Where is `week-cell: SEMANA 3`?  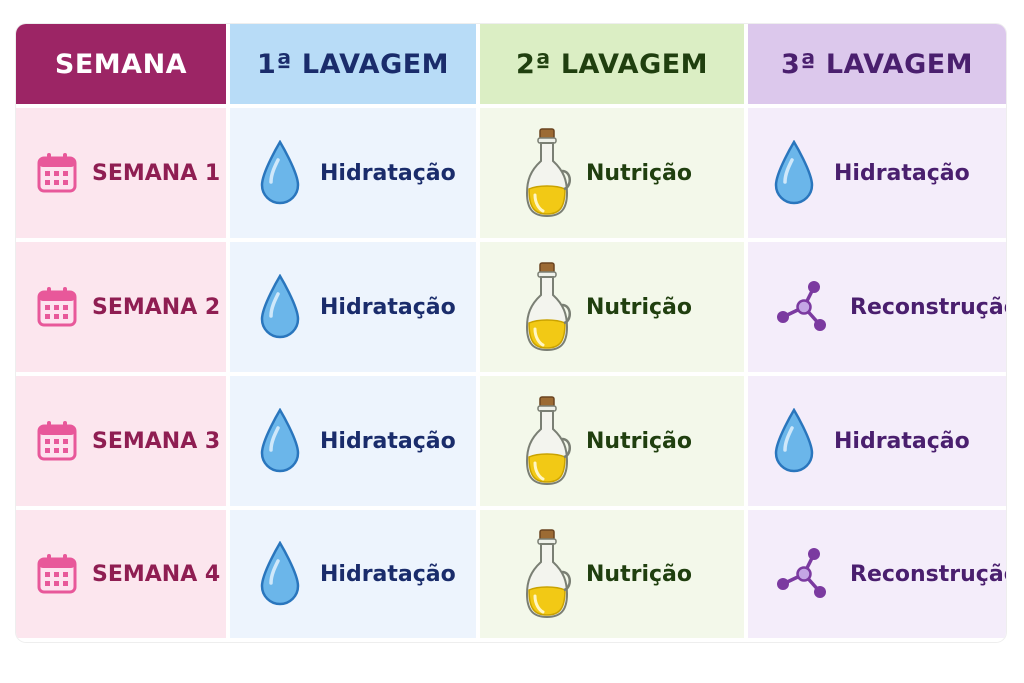 week-cell: SEMANA 3 is located at coordinates (121, 441).